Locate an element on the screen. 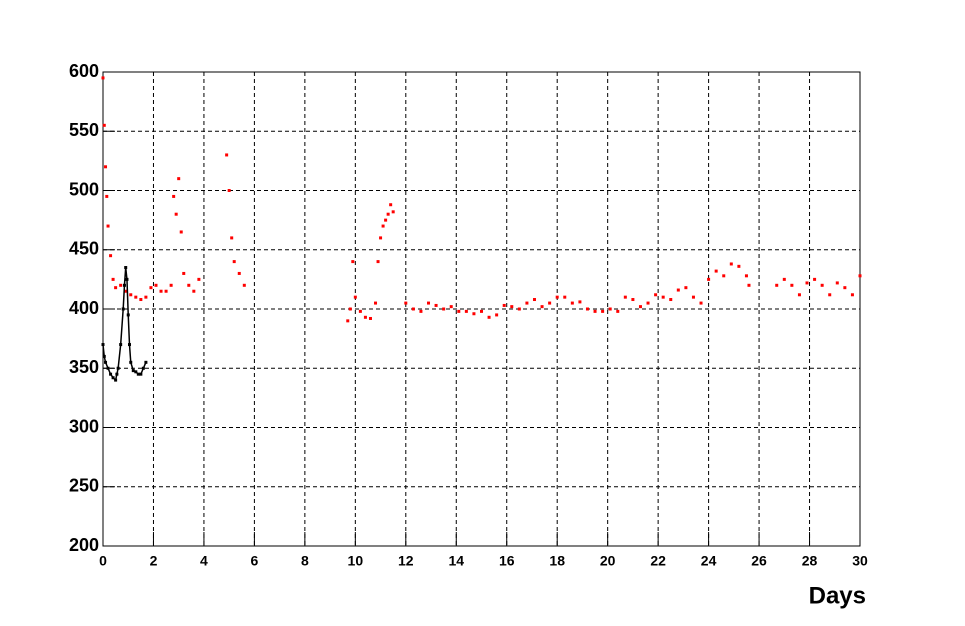 The width and height of the screenshot is (965, 626). x-tick-label: 2 is located at coordinates (154, 560).